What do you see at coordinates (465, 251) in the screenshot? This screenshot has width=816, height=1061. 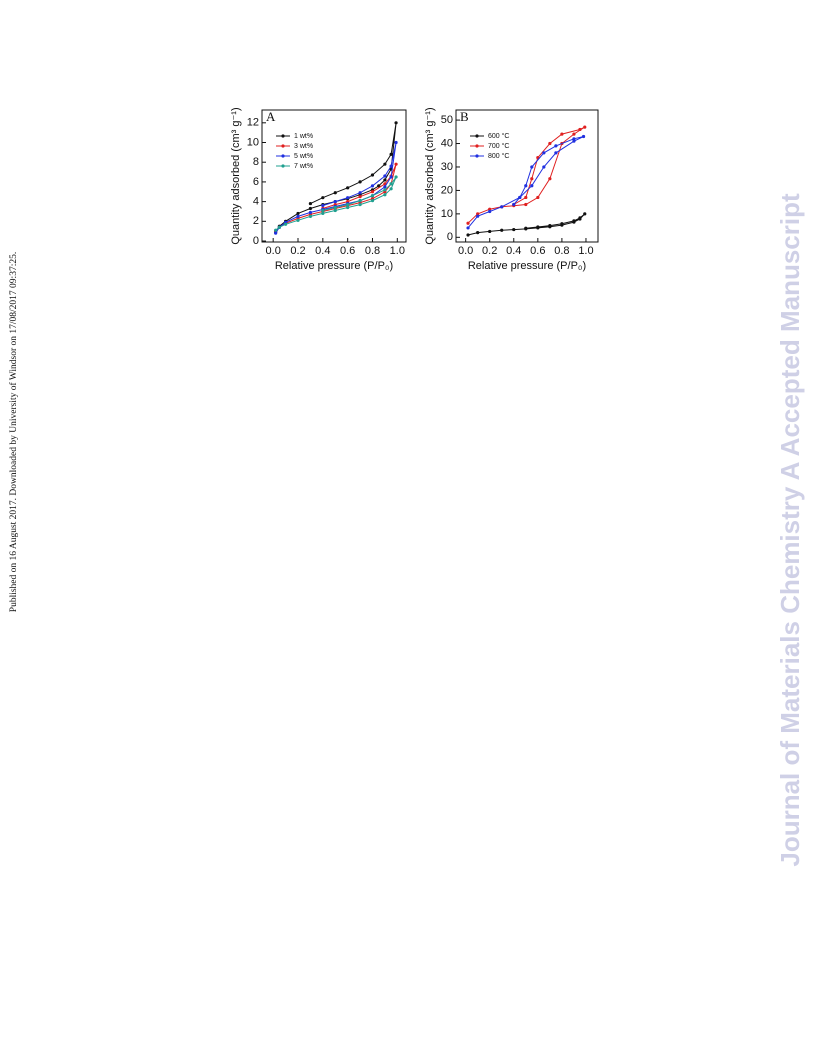 I see `x-tick-label: 0.0` at bounding box center [465, 251].